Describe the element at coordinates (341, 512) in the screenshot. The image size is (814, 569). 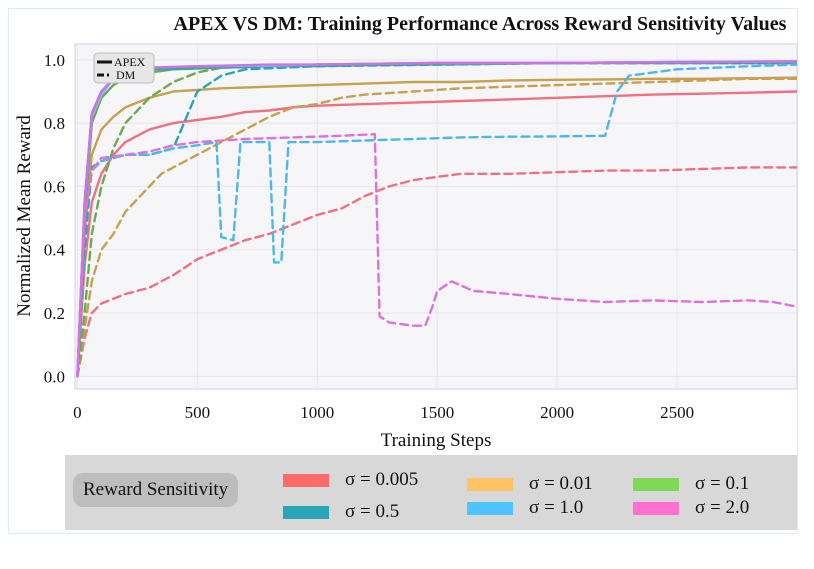
I see `legend-entry-05: σ = 0.5` at that location.